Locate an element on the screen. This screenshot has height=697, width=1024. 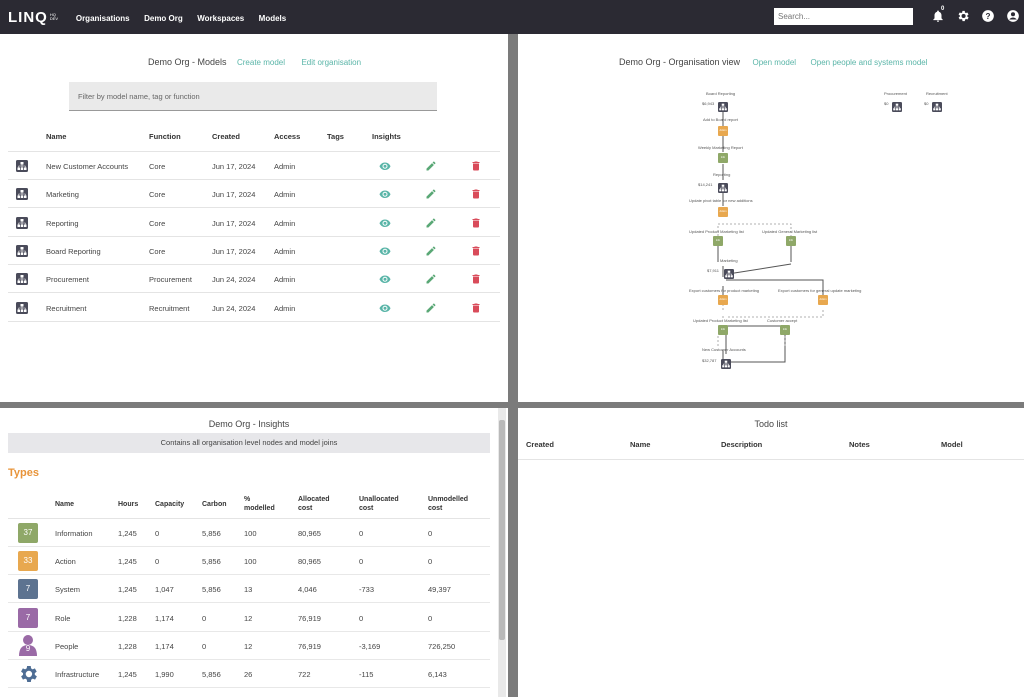
model-access: Admin is located at coordinates (285, 166).